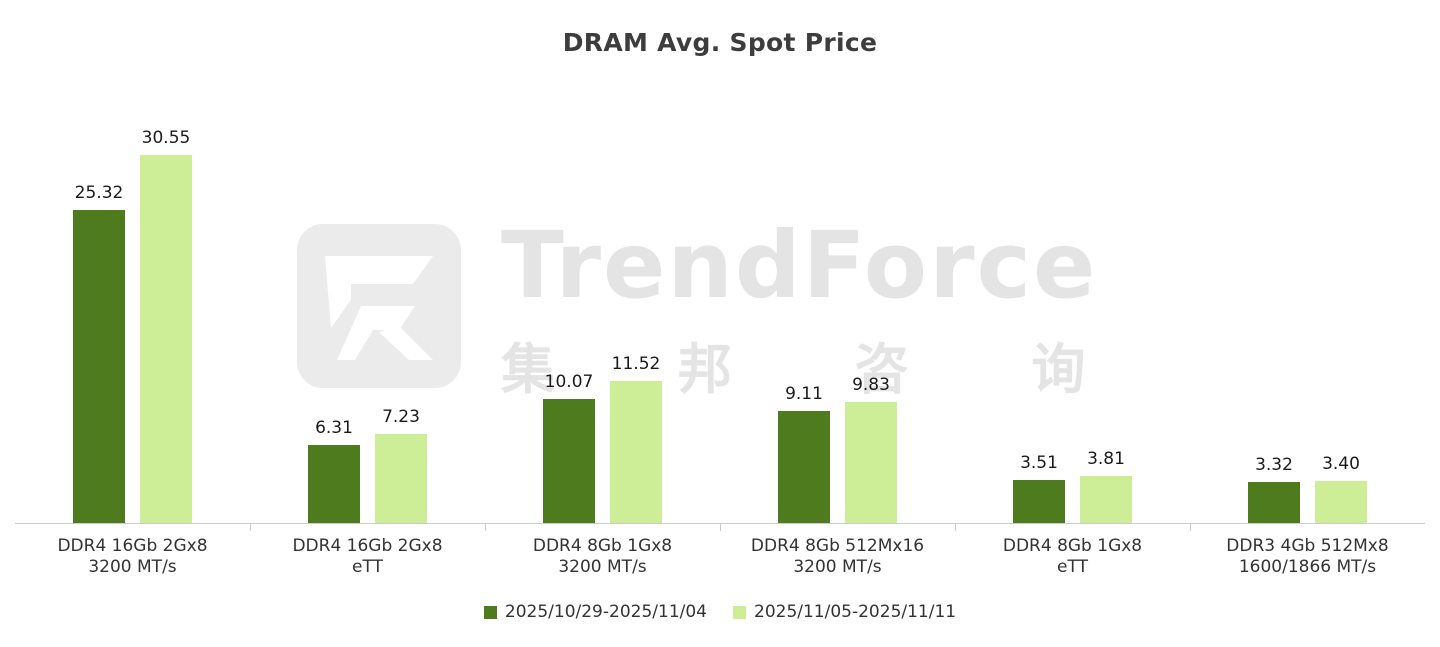 This screenshot has width=1440, height=647. I want to click on legend-label: 2025/10/29-2025/11/04, so click(605, 612).